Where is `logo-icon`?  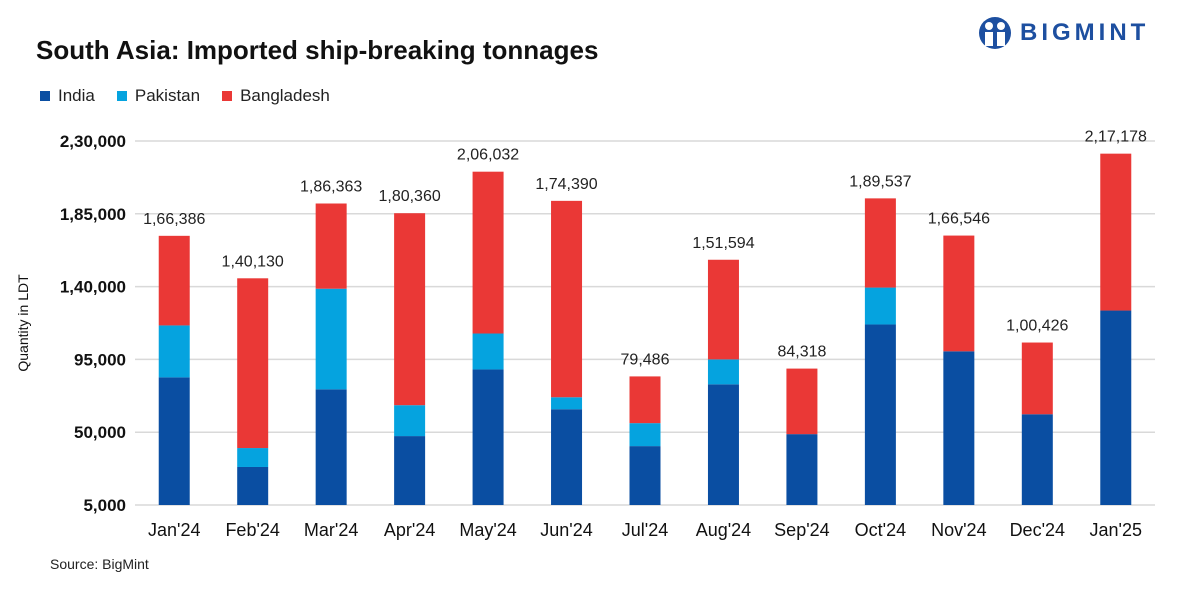 logo-icon is located at coordinates (995, 33).